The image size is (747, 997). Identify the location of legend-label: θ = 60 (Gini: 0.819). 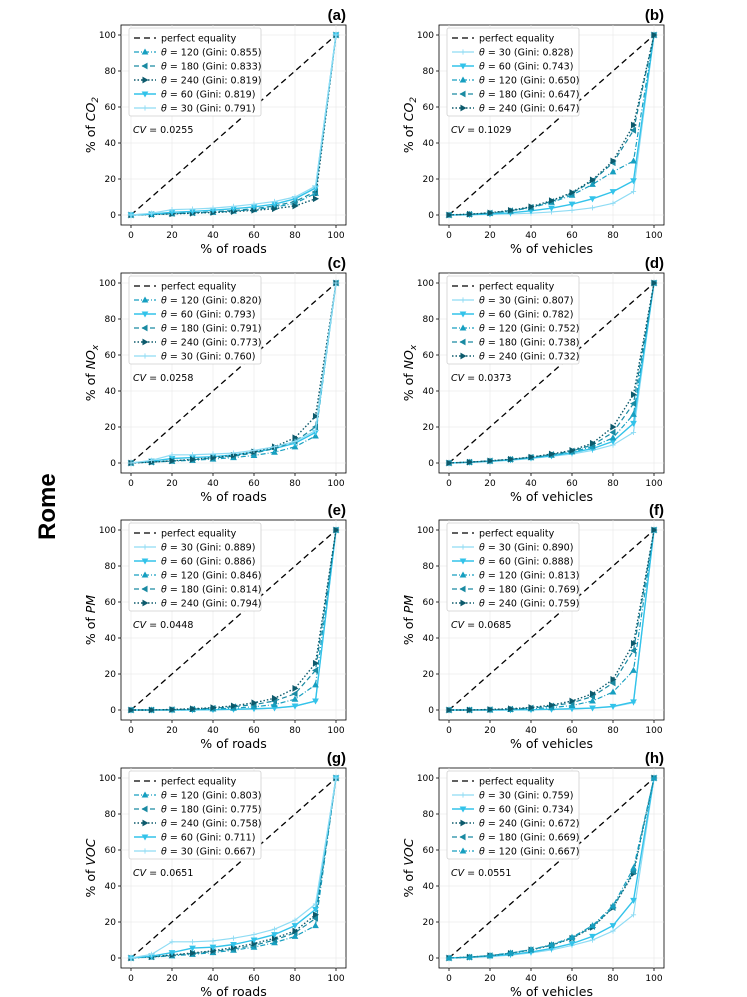
(208, 94).